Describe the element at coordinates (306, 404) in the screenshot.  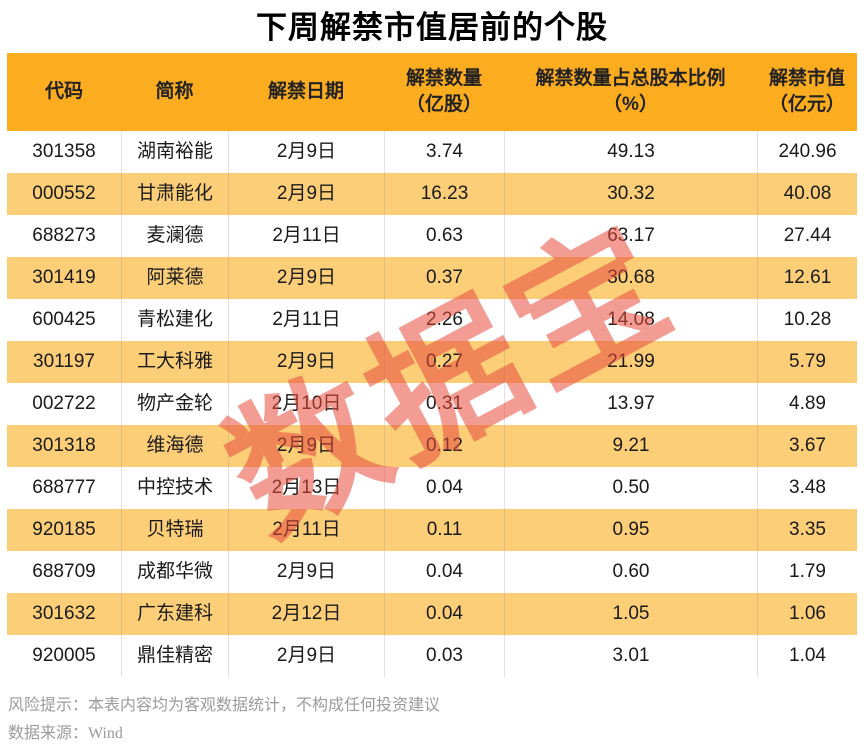
I see `table-cell: 2月10日` at that location.